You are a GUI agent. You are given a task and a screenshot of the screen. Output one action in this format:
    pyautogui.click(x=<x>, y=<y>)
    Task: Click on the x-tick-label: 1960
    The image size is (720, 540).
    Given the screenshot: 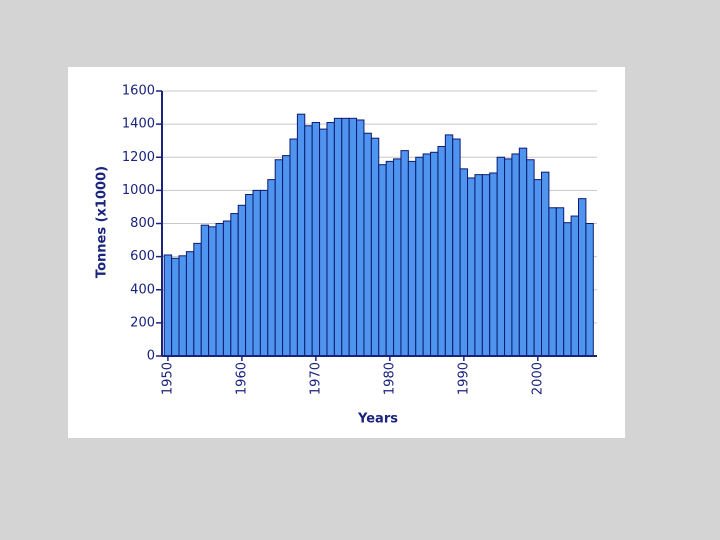 What is the action you would take?
    pyautogui.click(x=241, y=378)
    